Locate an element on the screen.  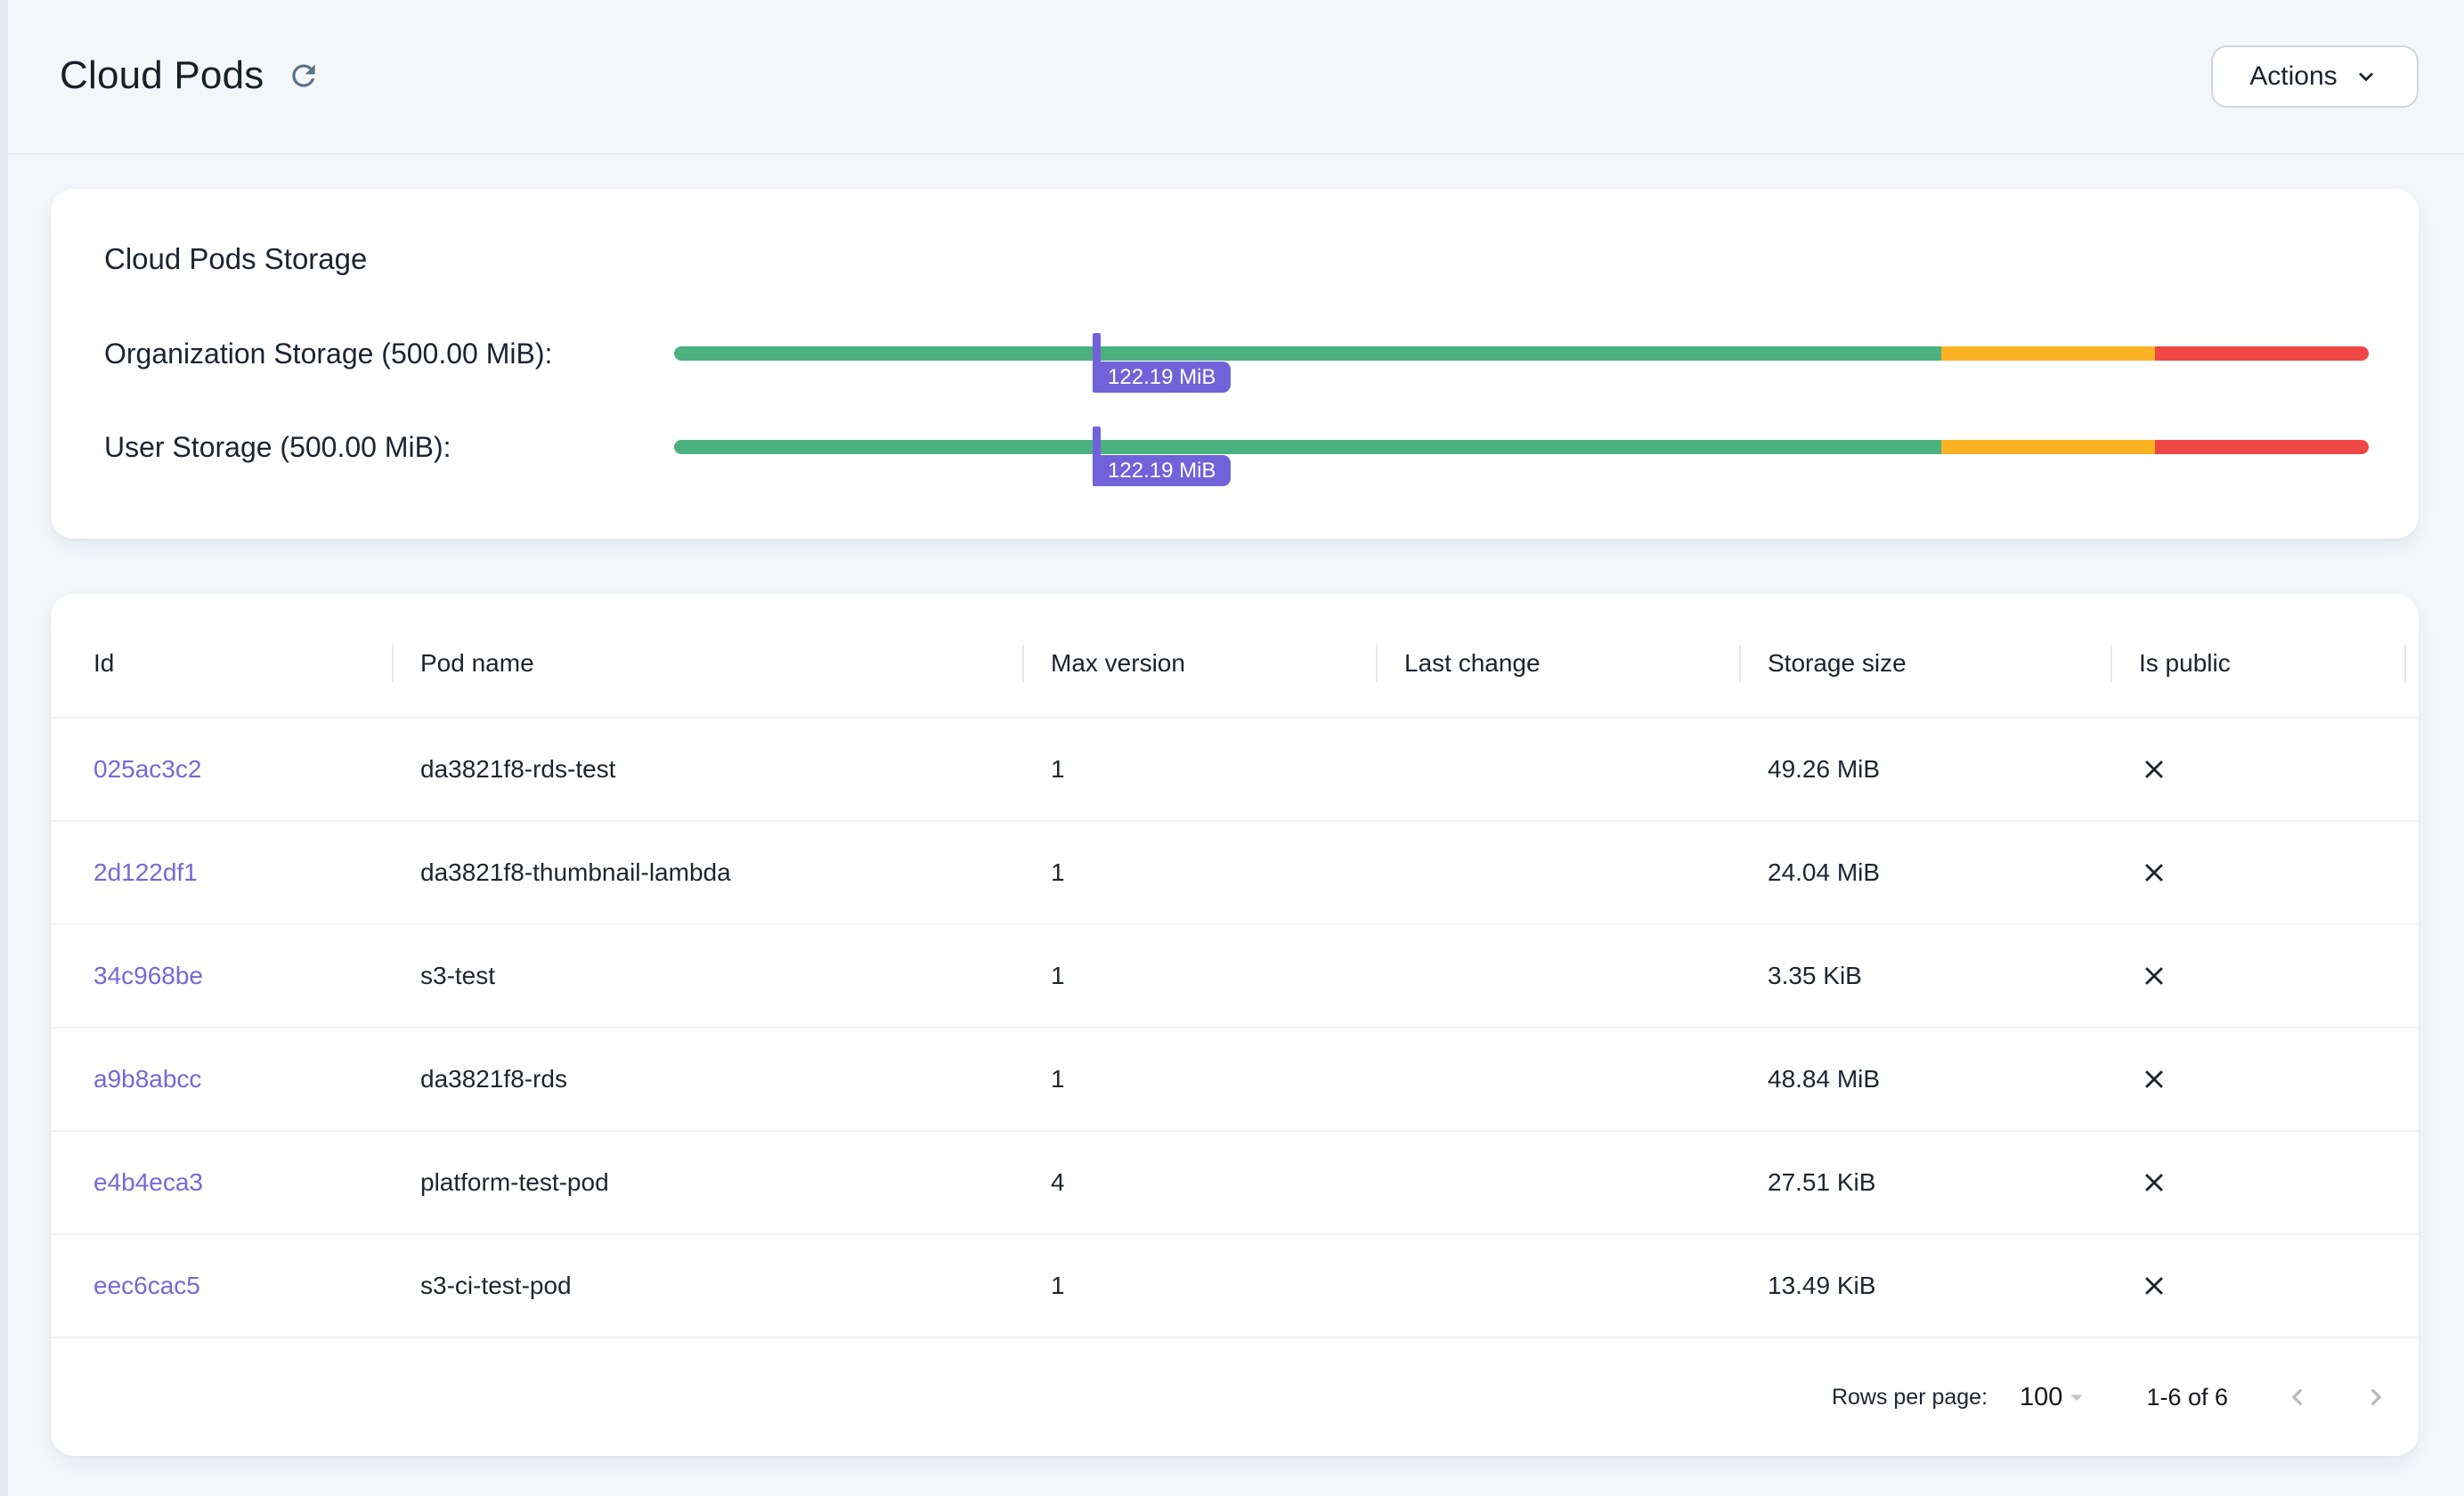
left-edge-strip is located at coordinates (4, 748).